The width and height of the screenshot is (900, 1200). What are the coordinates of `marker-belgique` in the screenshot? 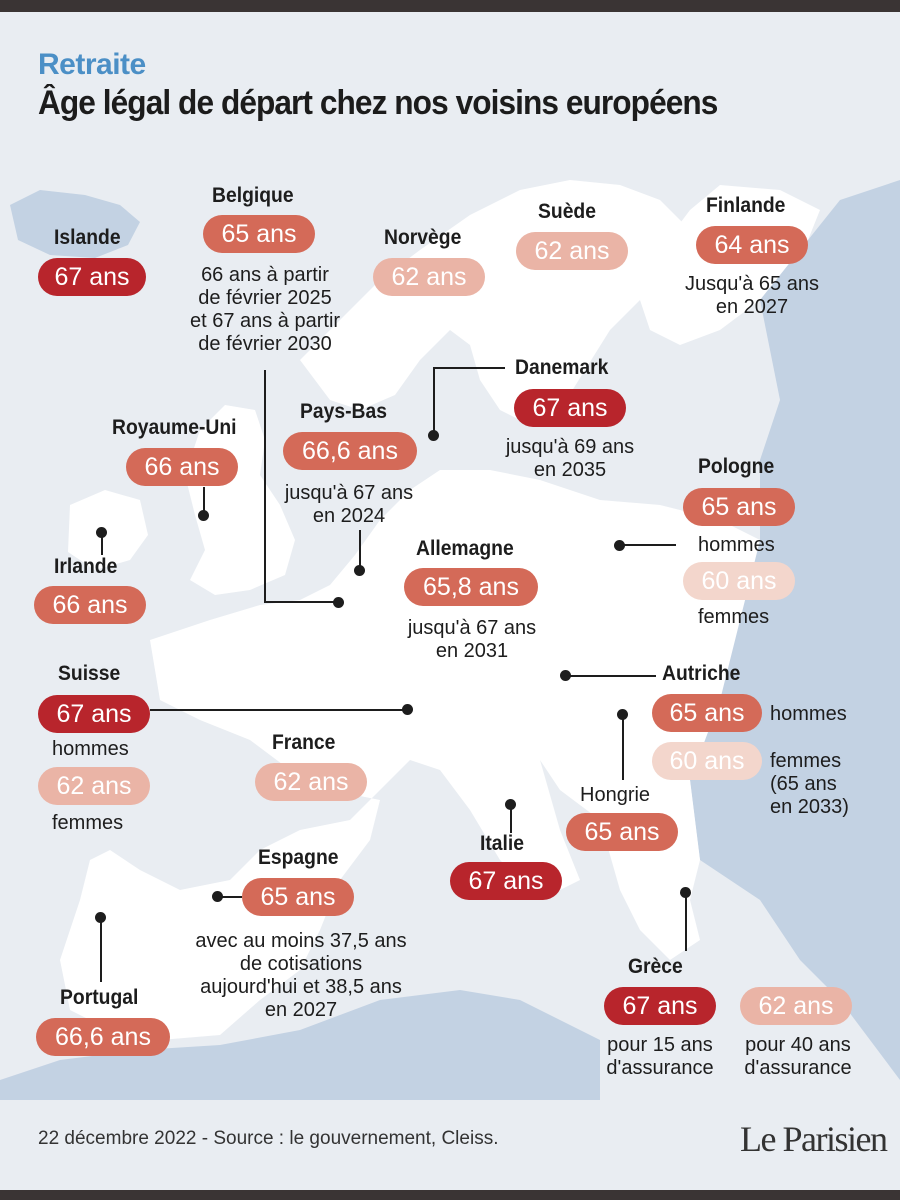 It's located at (338, 602).